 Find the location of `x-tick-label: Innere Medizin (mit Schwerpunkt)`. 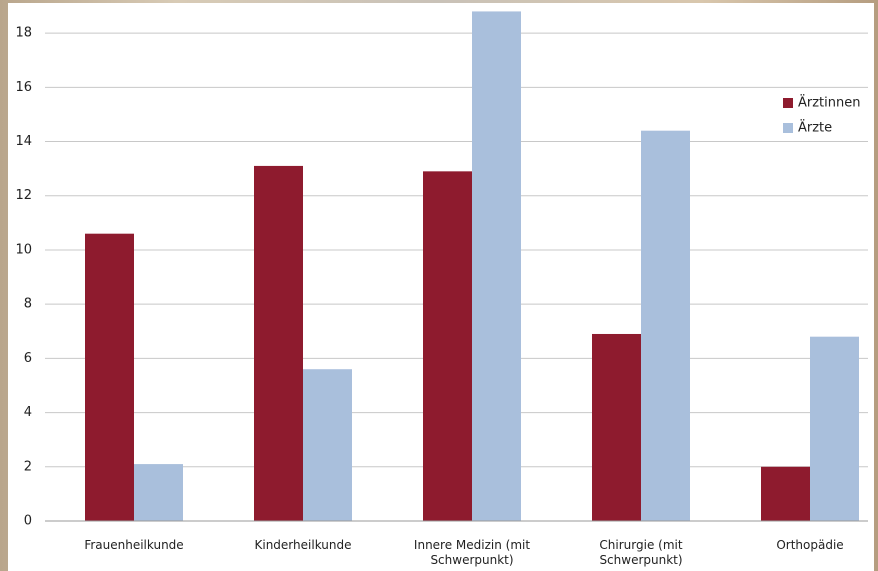

x-tick-label: Innere Medizin (mit Schwerpunkt) is located at coordinates (472, 552).